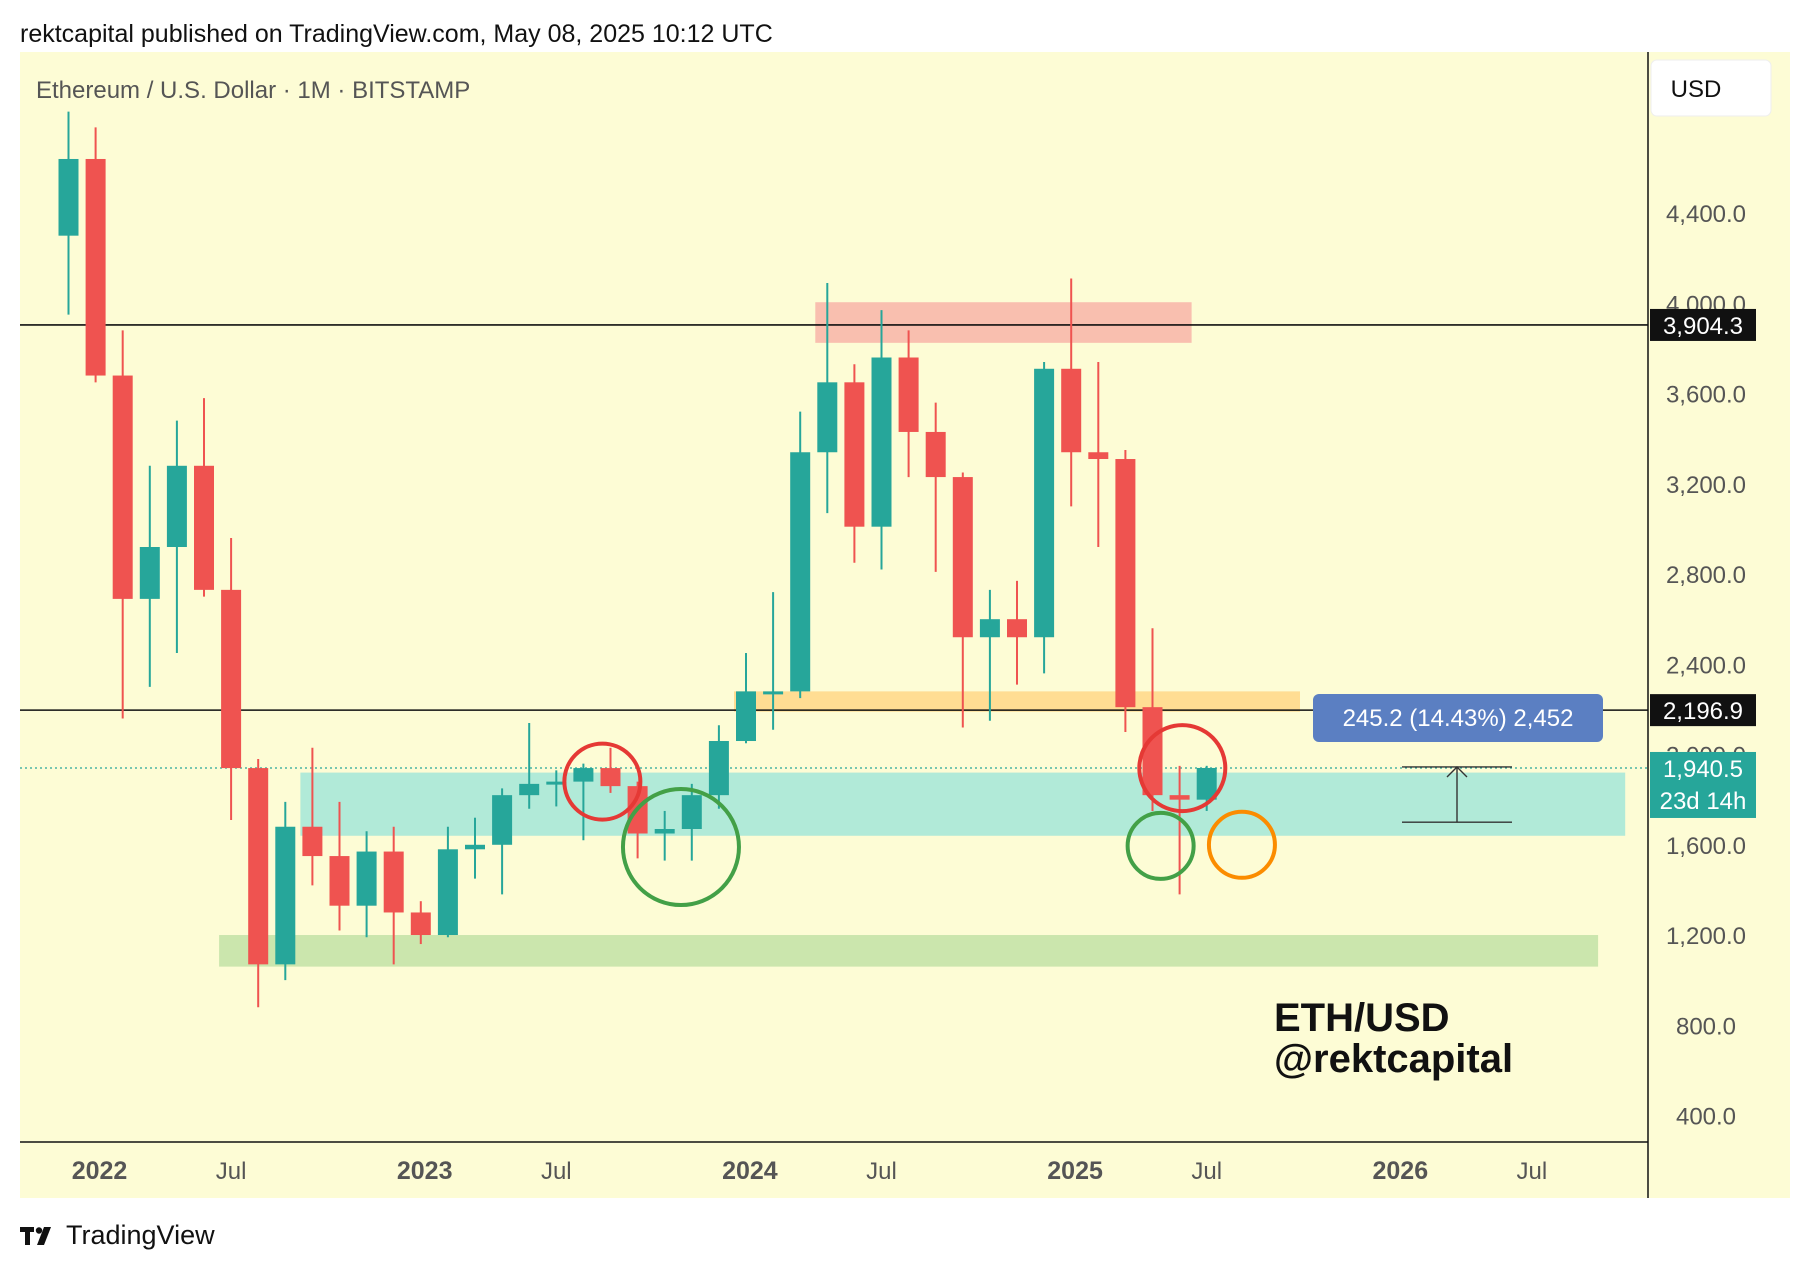 Image resolution: width=1794 pixels, height=1266 pixels. Describe the element at coordinates (1400, 1171) in the screenshot. I see `time-tick-label: 2026` at that location.